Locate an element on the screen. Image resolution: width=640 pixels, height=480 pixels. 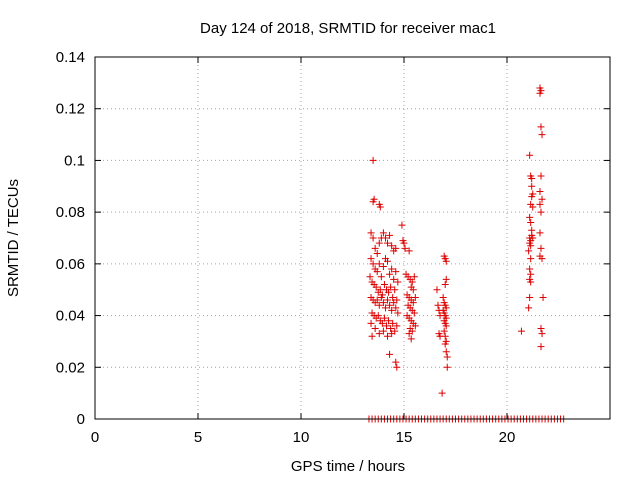
y-tick-label: 0.12 is located at coordinates (70, 109).